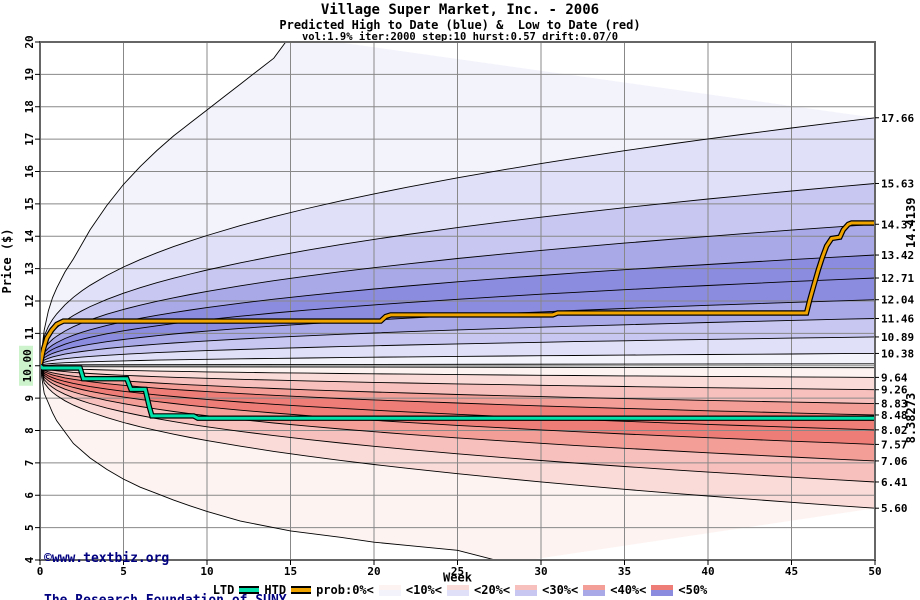 Image resolution: width=920 pixels, height=600 pixels. What do you see at coordinates (29, 139) in the screenshot?
I see `y-tick-label: 17` at bounding box center [29, 139].